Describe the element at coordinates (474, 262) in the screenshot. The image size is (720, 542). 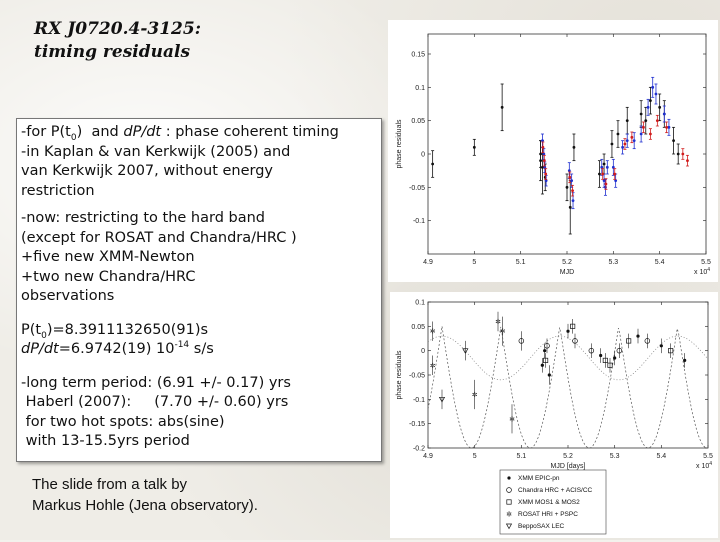
I see `x-tick-label: 5` at that location.